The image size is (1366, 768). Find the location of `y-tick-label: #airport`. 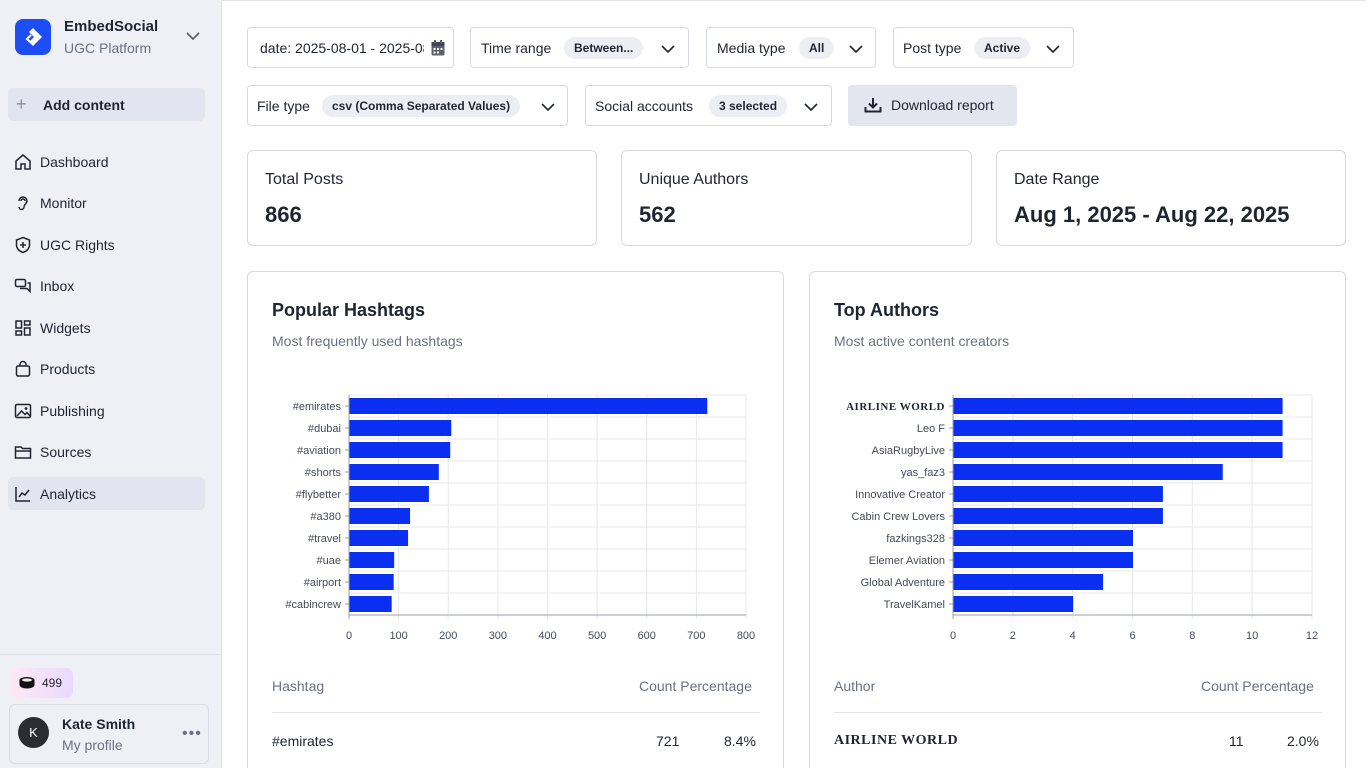

y-tick-label: #airport is located at coordinates (322, 583).